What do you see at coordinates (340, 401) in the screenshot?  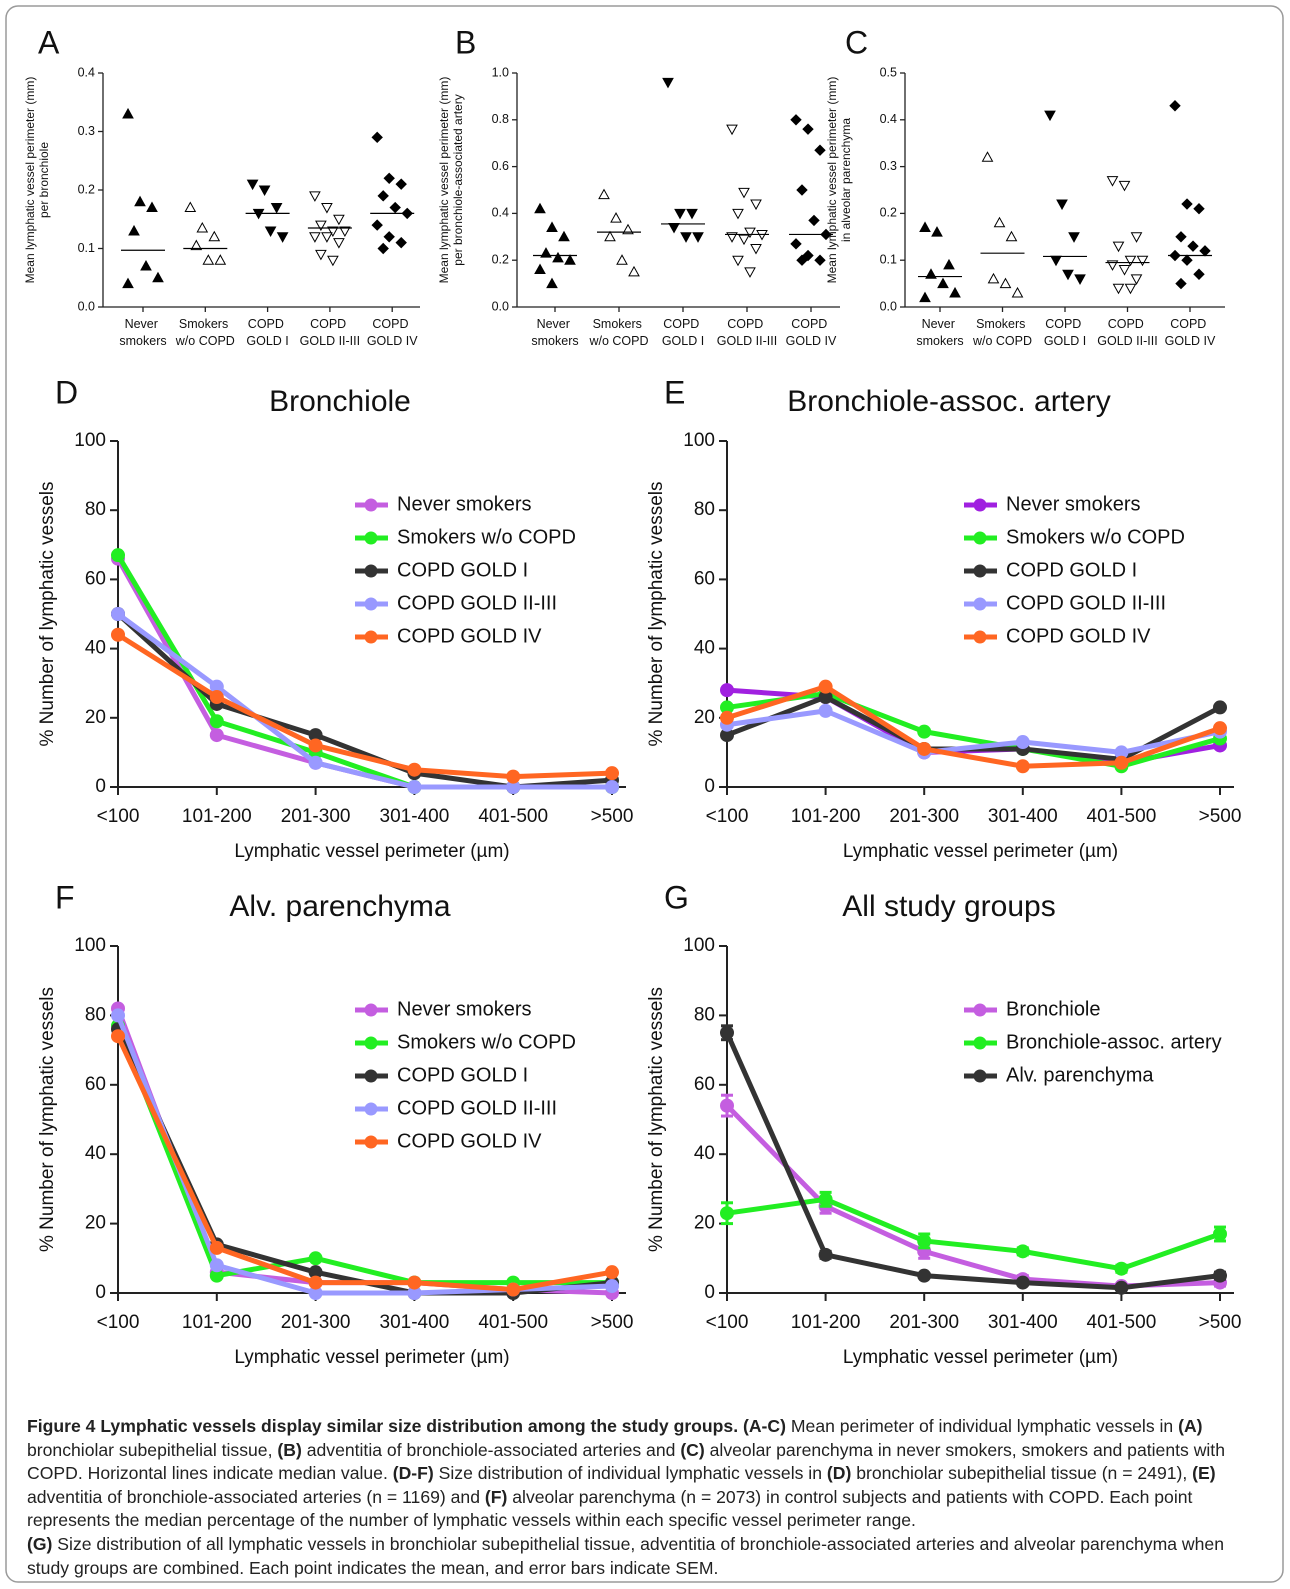 I see `chart-title: Bronchiole` at bounding box center [340, 401].